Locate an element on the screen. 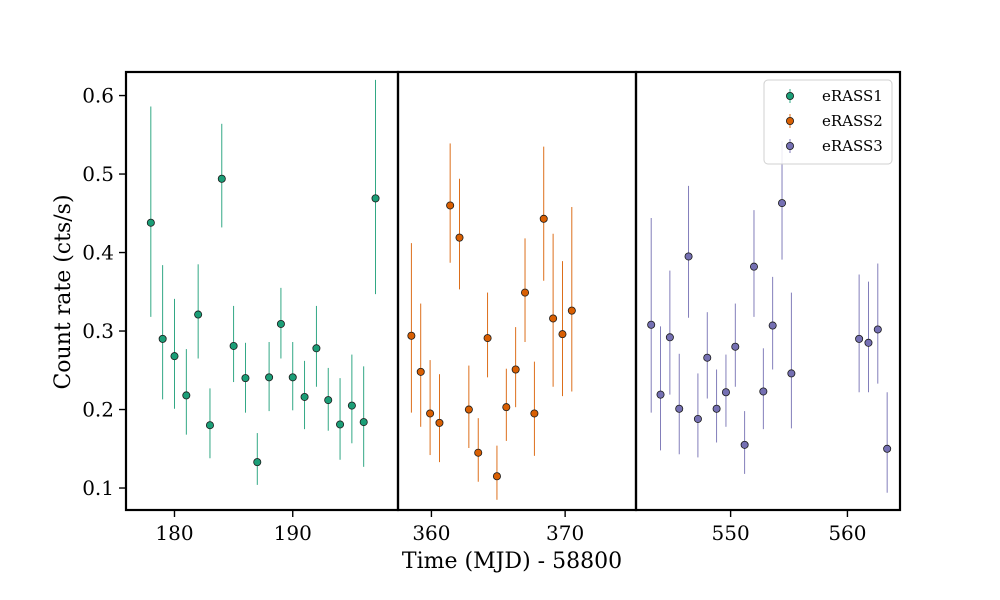 This screenshot has width=1000, height=600. legend-label: eRASS2 is located at coordinates (852, 121).